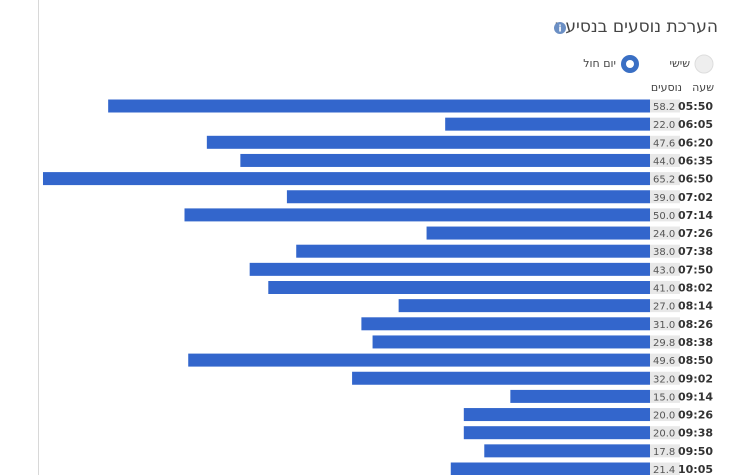  Describe the element at coordinates (695, 396) in the screenshot. I see `time-label: 09:14` at that location.